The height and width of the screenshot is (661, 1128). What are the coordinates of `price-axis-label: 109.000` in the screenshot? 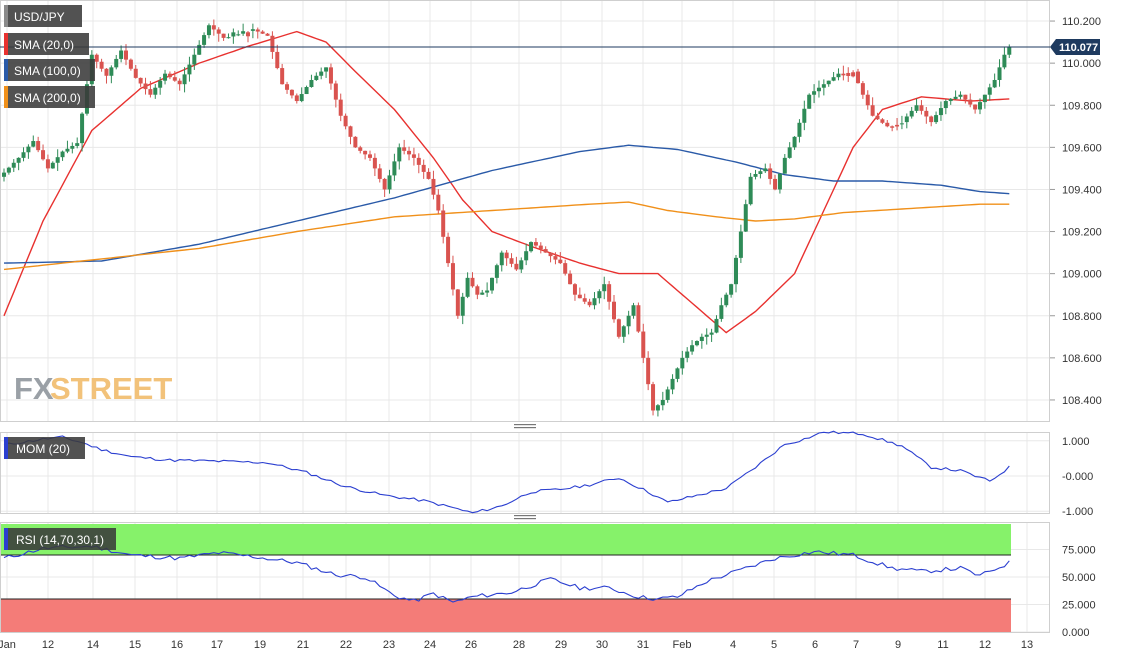 It's located at (1082, 275).